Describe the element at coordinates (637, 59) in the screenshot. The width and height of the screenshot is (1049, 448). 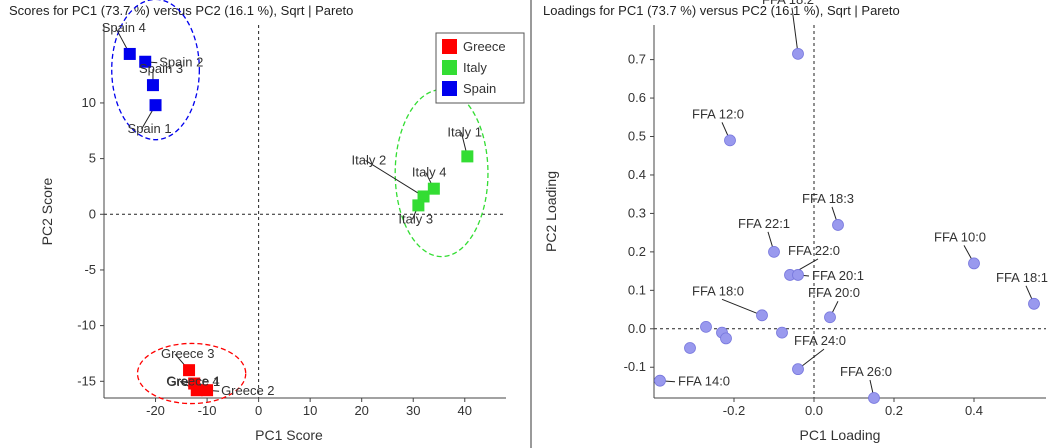
I see `loadings-y-tick-label: 0.7` at that location.